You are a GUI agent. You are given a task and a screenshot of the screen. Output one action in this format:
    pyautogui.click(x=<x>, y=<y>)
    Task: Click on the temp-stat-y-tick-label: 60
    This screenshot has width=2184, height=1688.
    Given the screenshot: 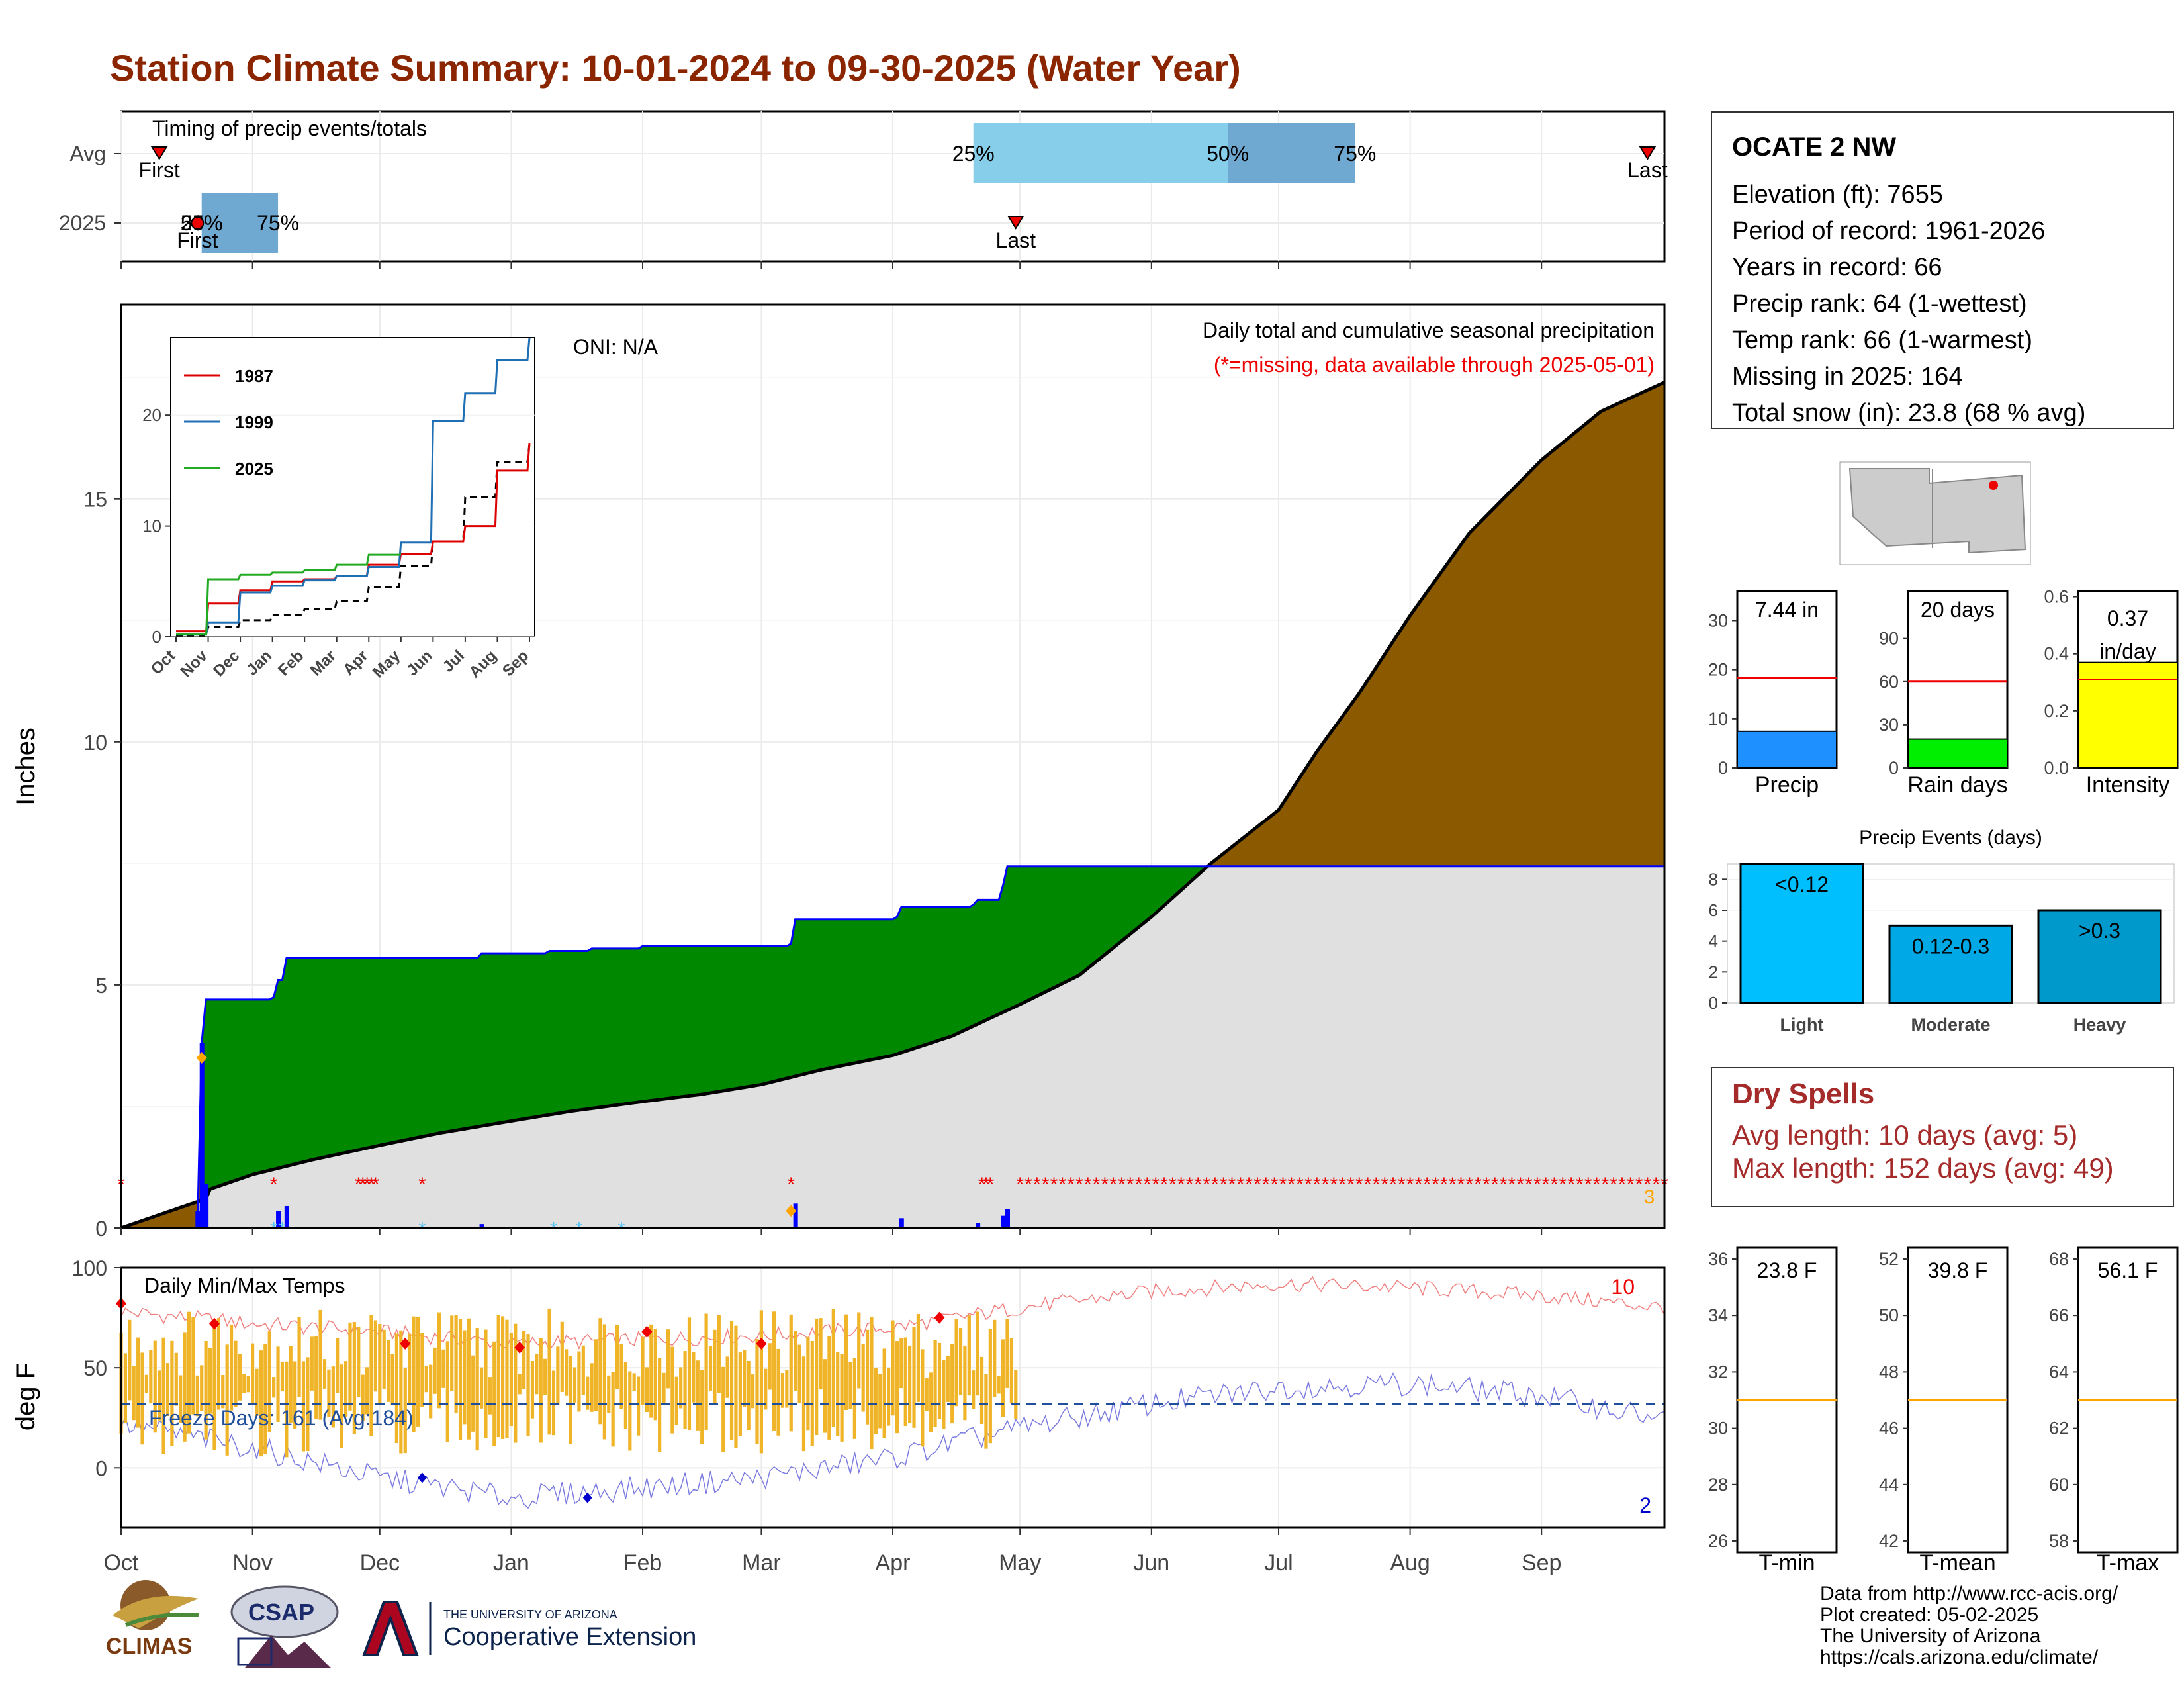 What is the action you would take?
    pyautogui.click(x=2059, y=1485)
    